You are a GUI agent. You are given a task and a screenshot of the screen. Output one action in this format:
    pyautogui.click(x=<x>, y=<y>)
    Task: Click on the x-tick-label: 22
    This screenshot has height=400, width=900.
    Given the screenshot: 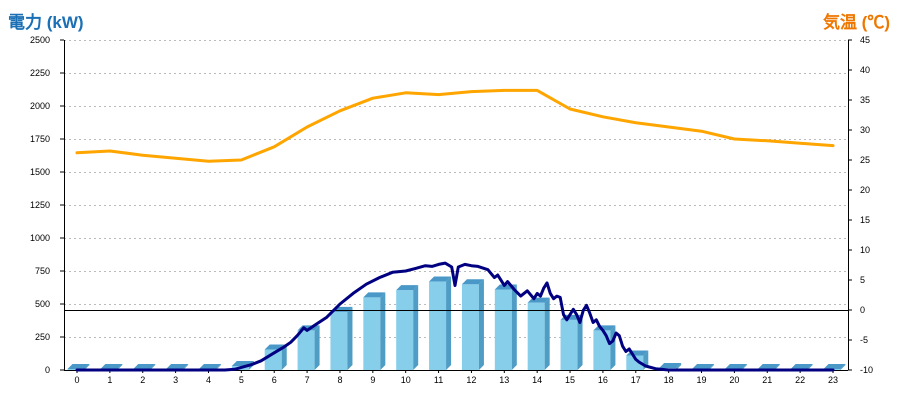 What is the action you would take?
    pyautogui.click(x=800, y=380)
    